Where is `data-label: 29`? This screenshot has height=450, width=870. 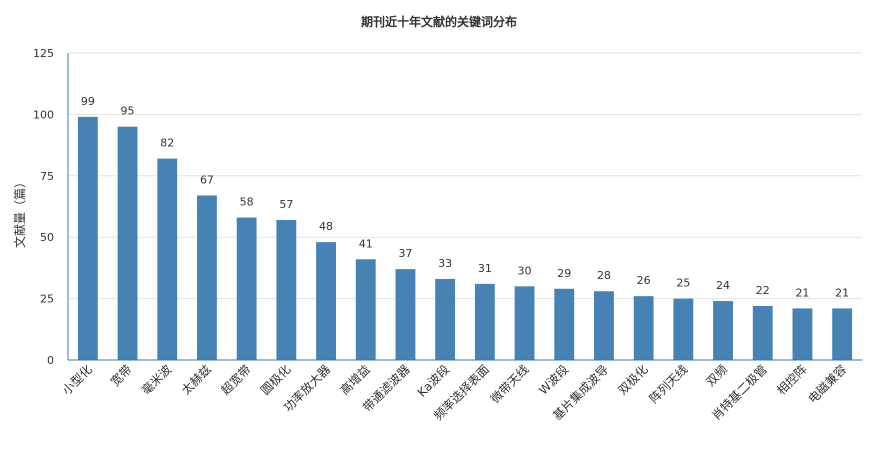 data-label: 29 is located at coordinates (564, 273).